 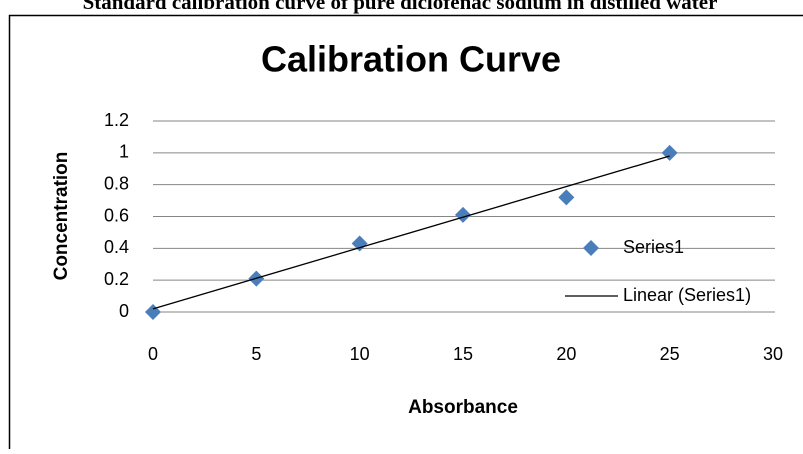 I want to click on chart-title: Calibration Curve, so click(x=411, y=59).